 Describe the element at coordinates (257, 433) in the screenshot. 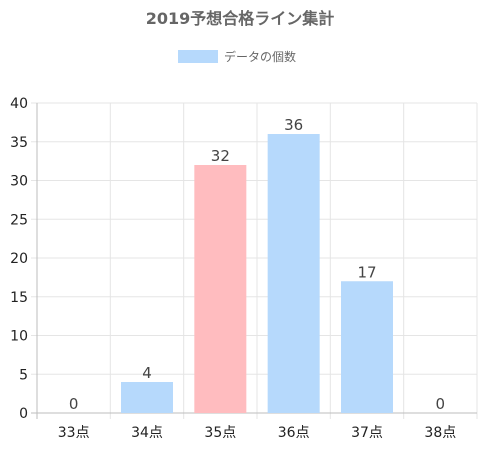

I see `x-axis-ticks: 33点 34点 35点 36点 37点 38点` at that location.